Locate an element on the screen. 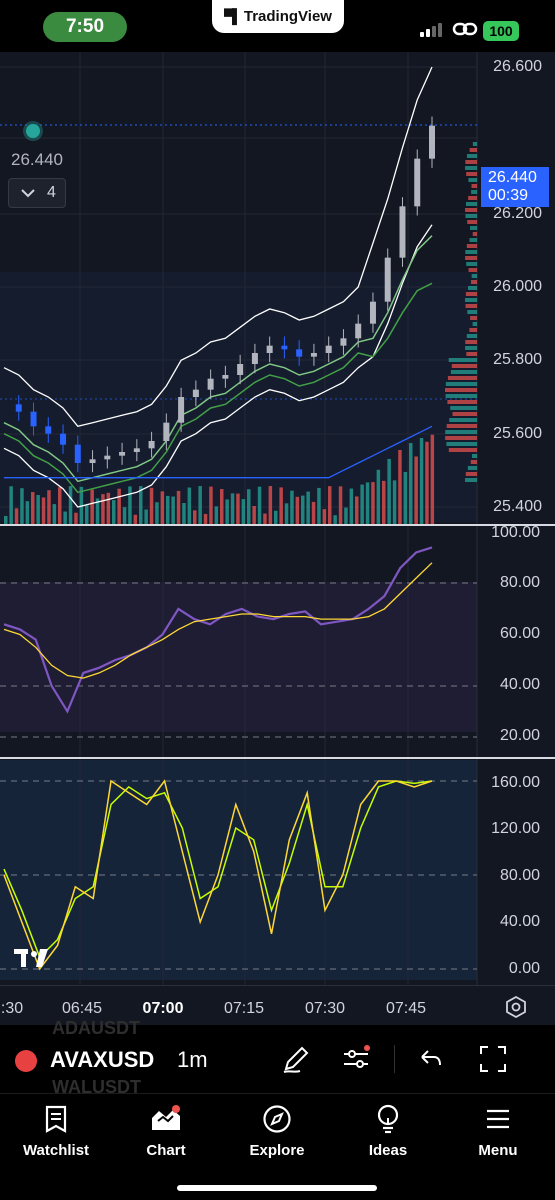 This screenshot has width=555, height=1200. nav-chart: Chart is located at coordinates (166, 1131).